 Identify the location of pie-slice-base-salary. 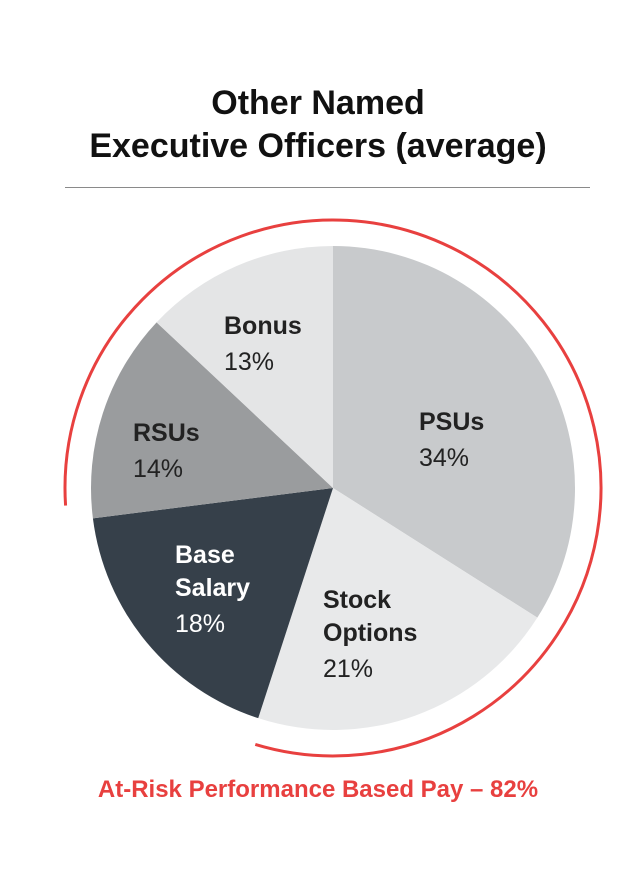
(213, 603).